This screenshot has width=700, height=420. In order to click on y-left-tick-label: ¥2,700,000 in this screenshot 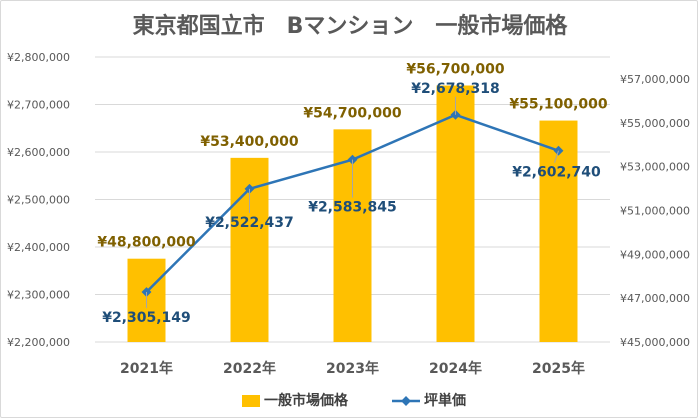, I will do `click(38, 105)`.